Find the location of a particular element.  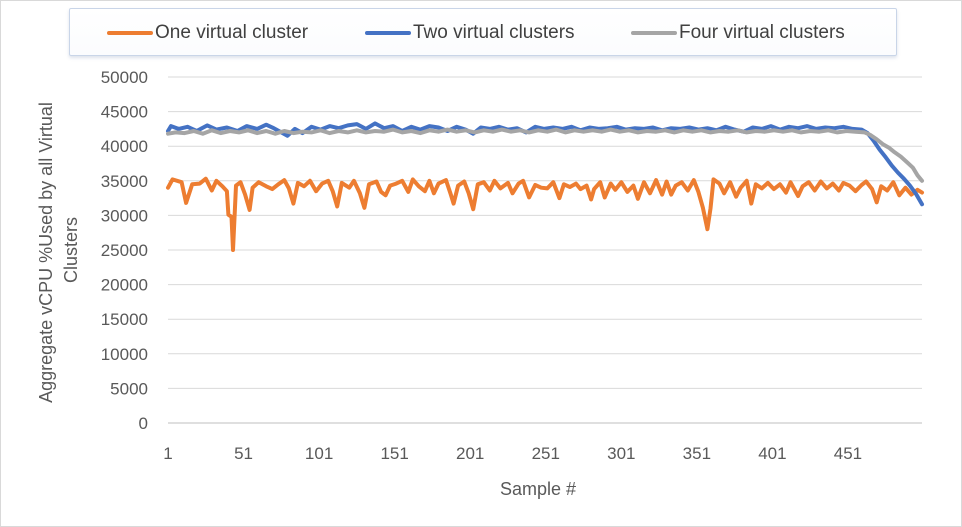

x-tick-label: 401 is located at coordinates (772, 453).